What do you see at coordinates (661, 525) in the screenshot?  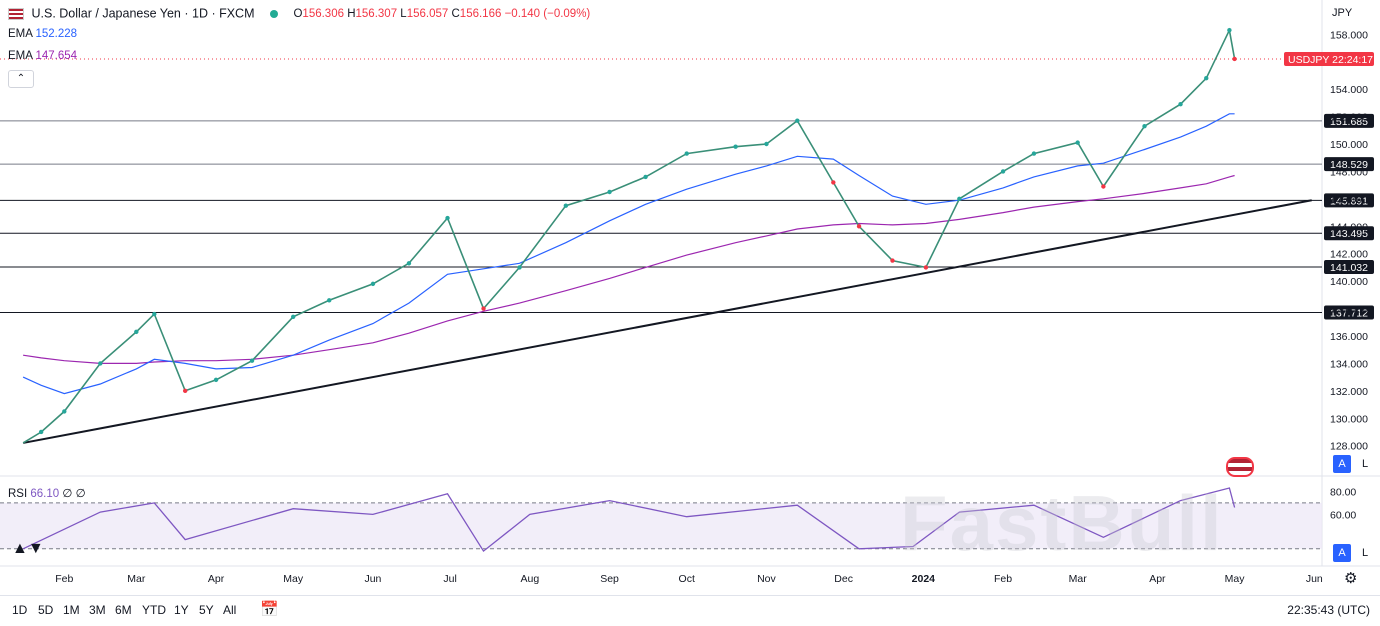 I see `rsi-band` at bounding box center [661, 525].